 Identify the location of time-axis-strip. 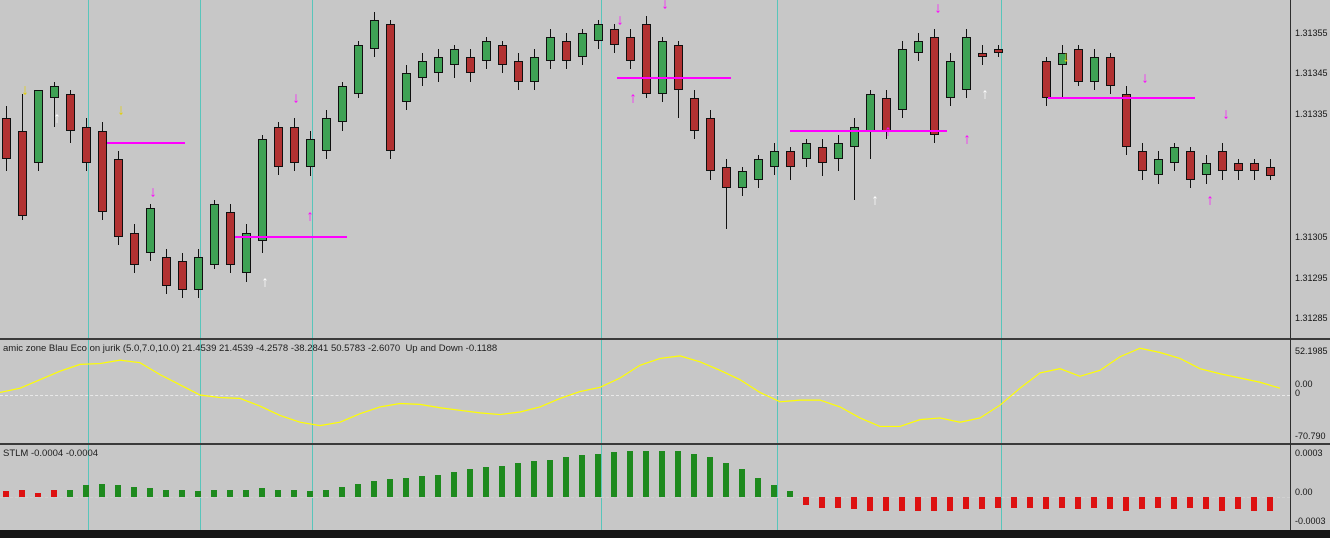
(665, 534).